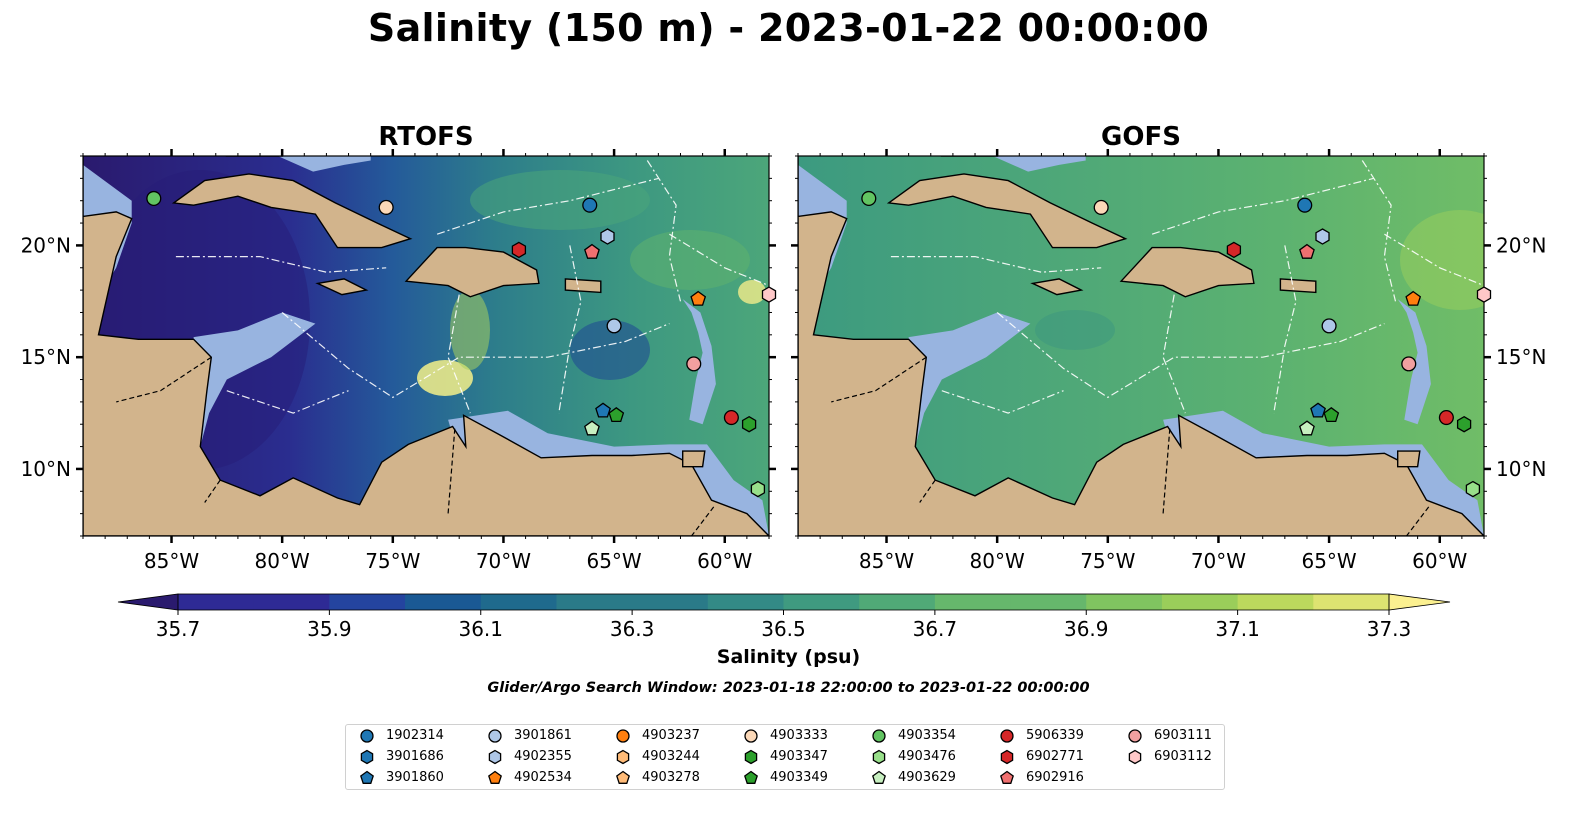 Image resolution: width=1577 pixels, height=827 pixels. What do you see at coordinates (415, 735) in the screenshot?
I see `legend-label: 1902314` at bounding box center [415, 735].